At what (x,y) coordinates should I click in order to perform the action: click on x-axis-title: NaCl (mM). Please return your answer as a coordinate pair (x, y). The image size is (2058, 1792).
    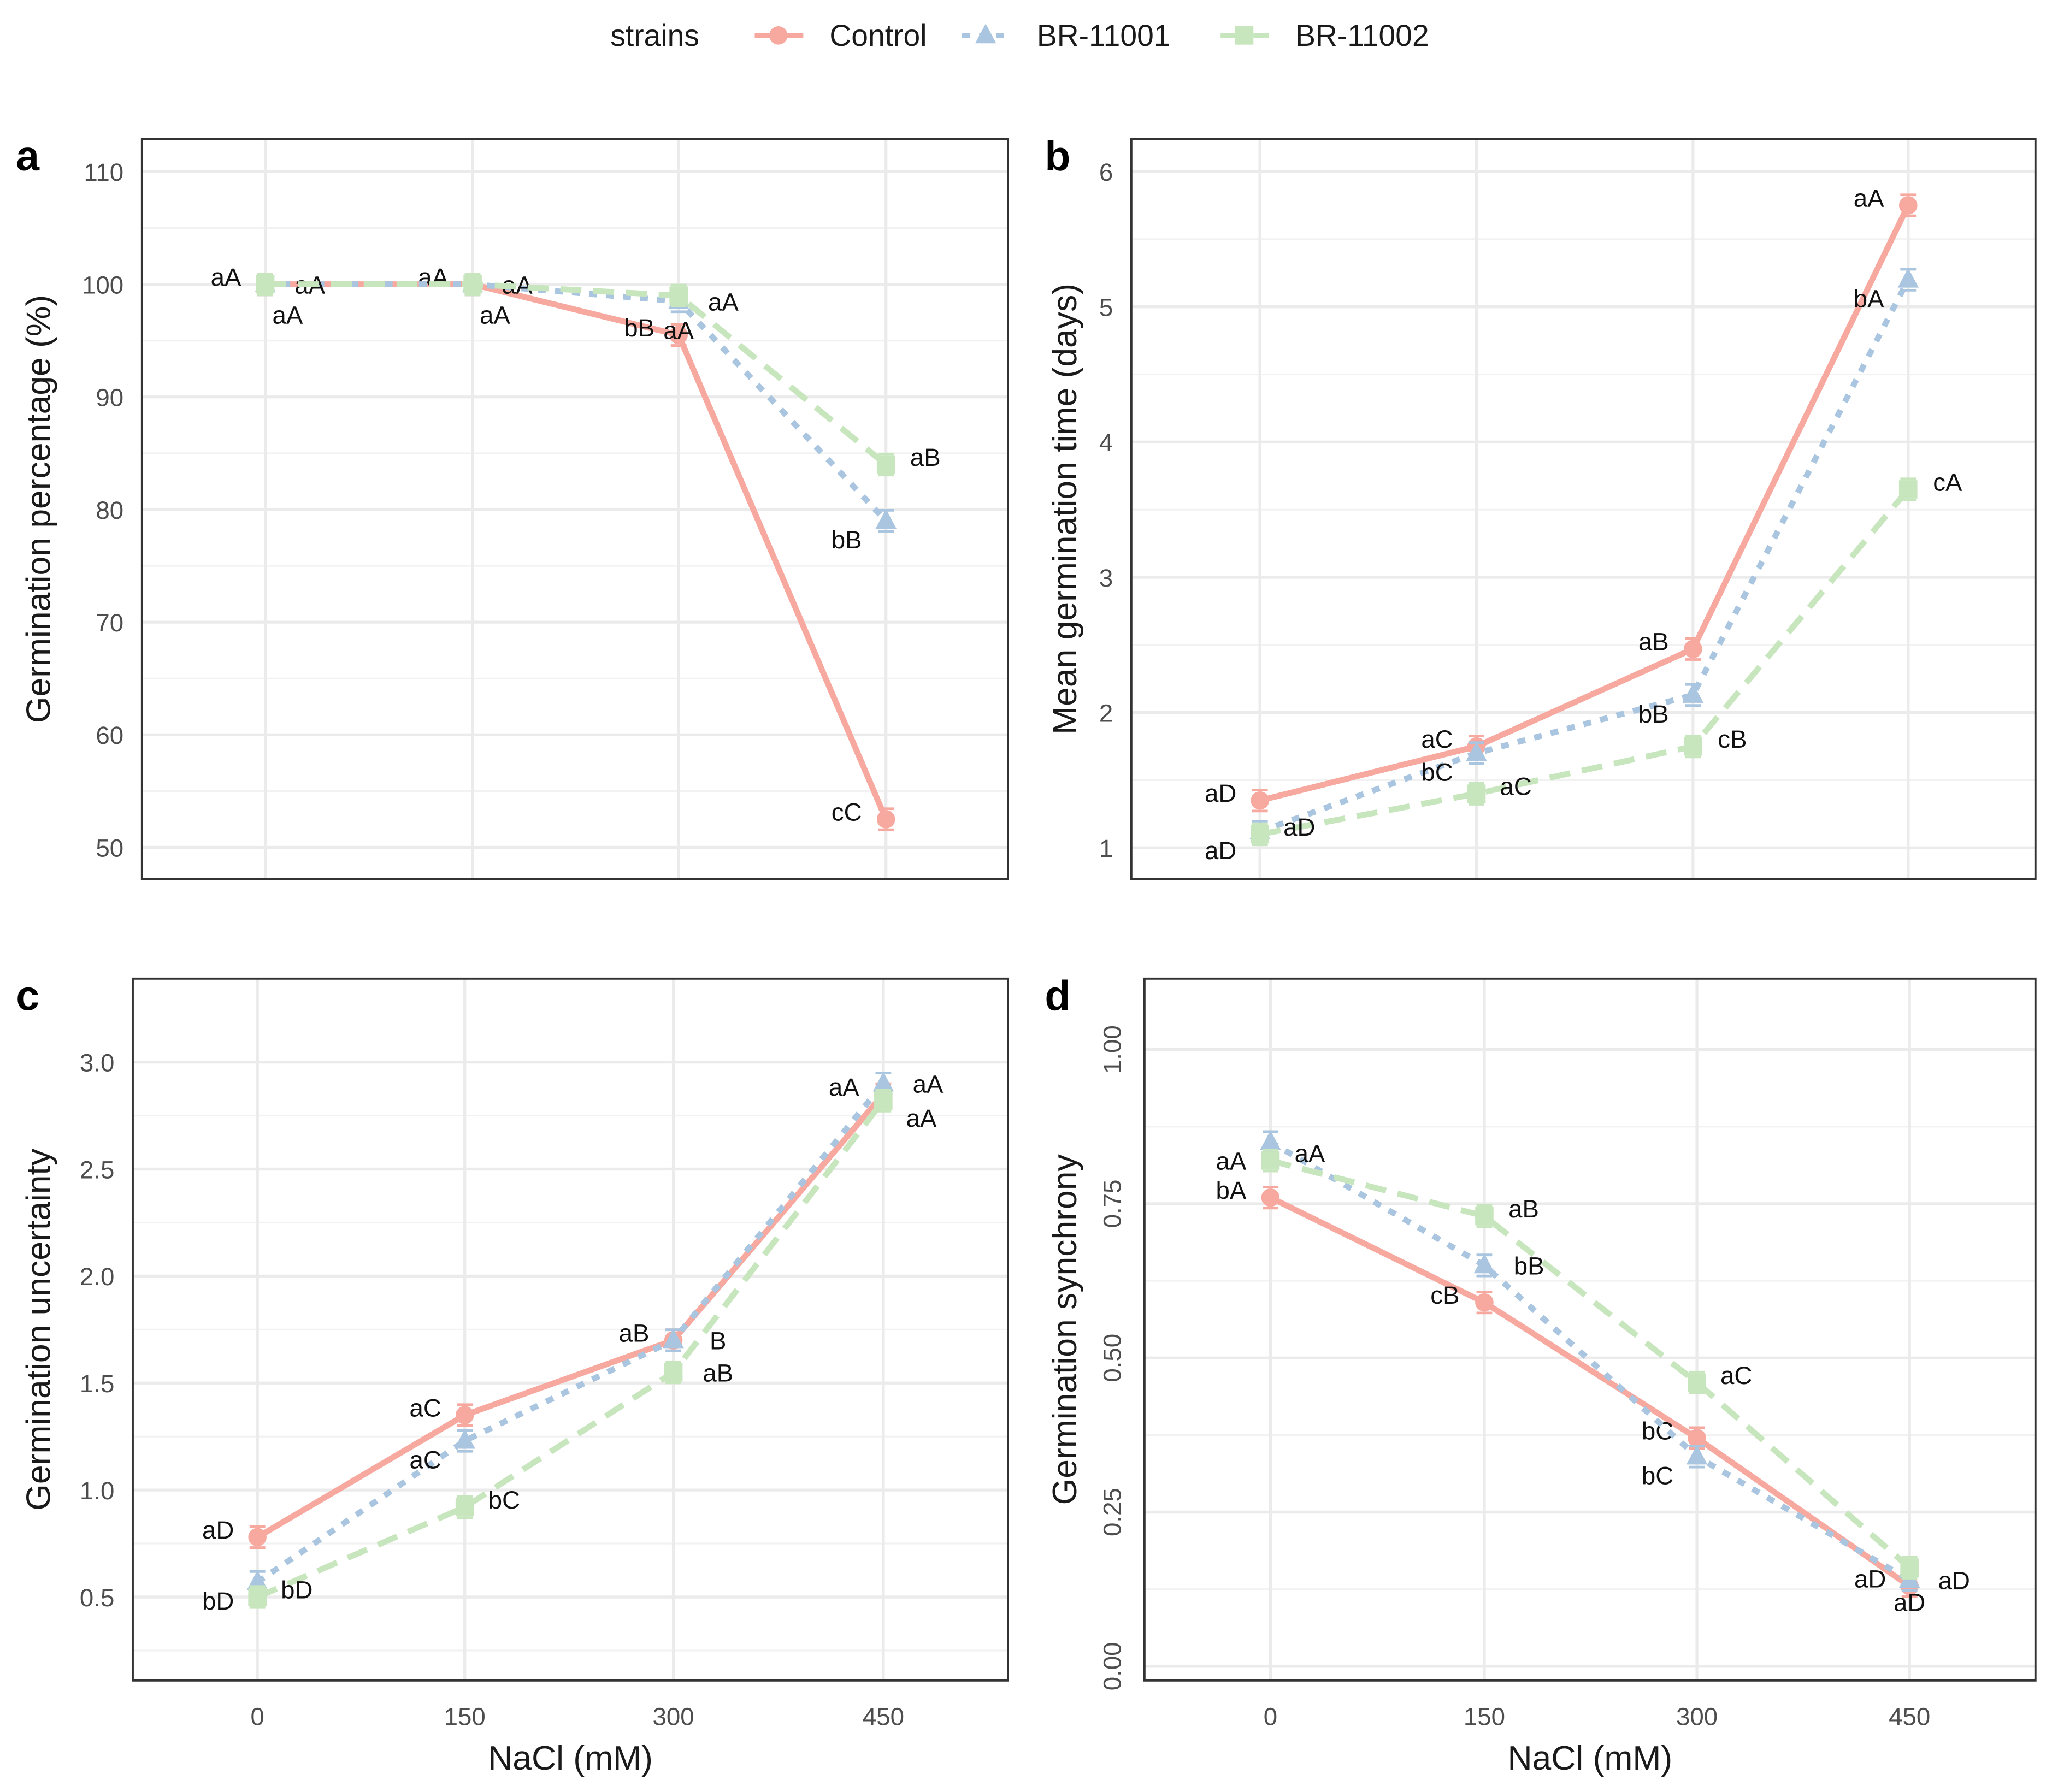
    Looking at the image, I should click on (1589, 1758).